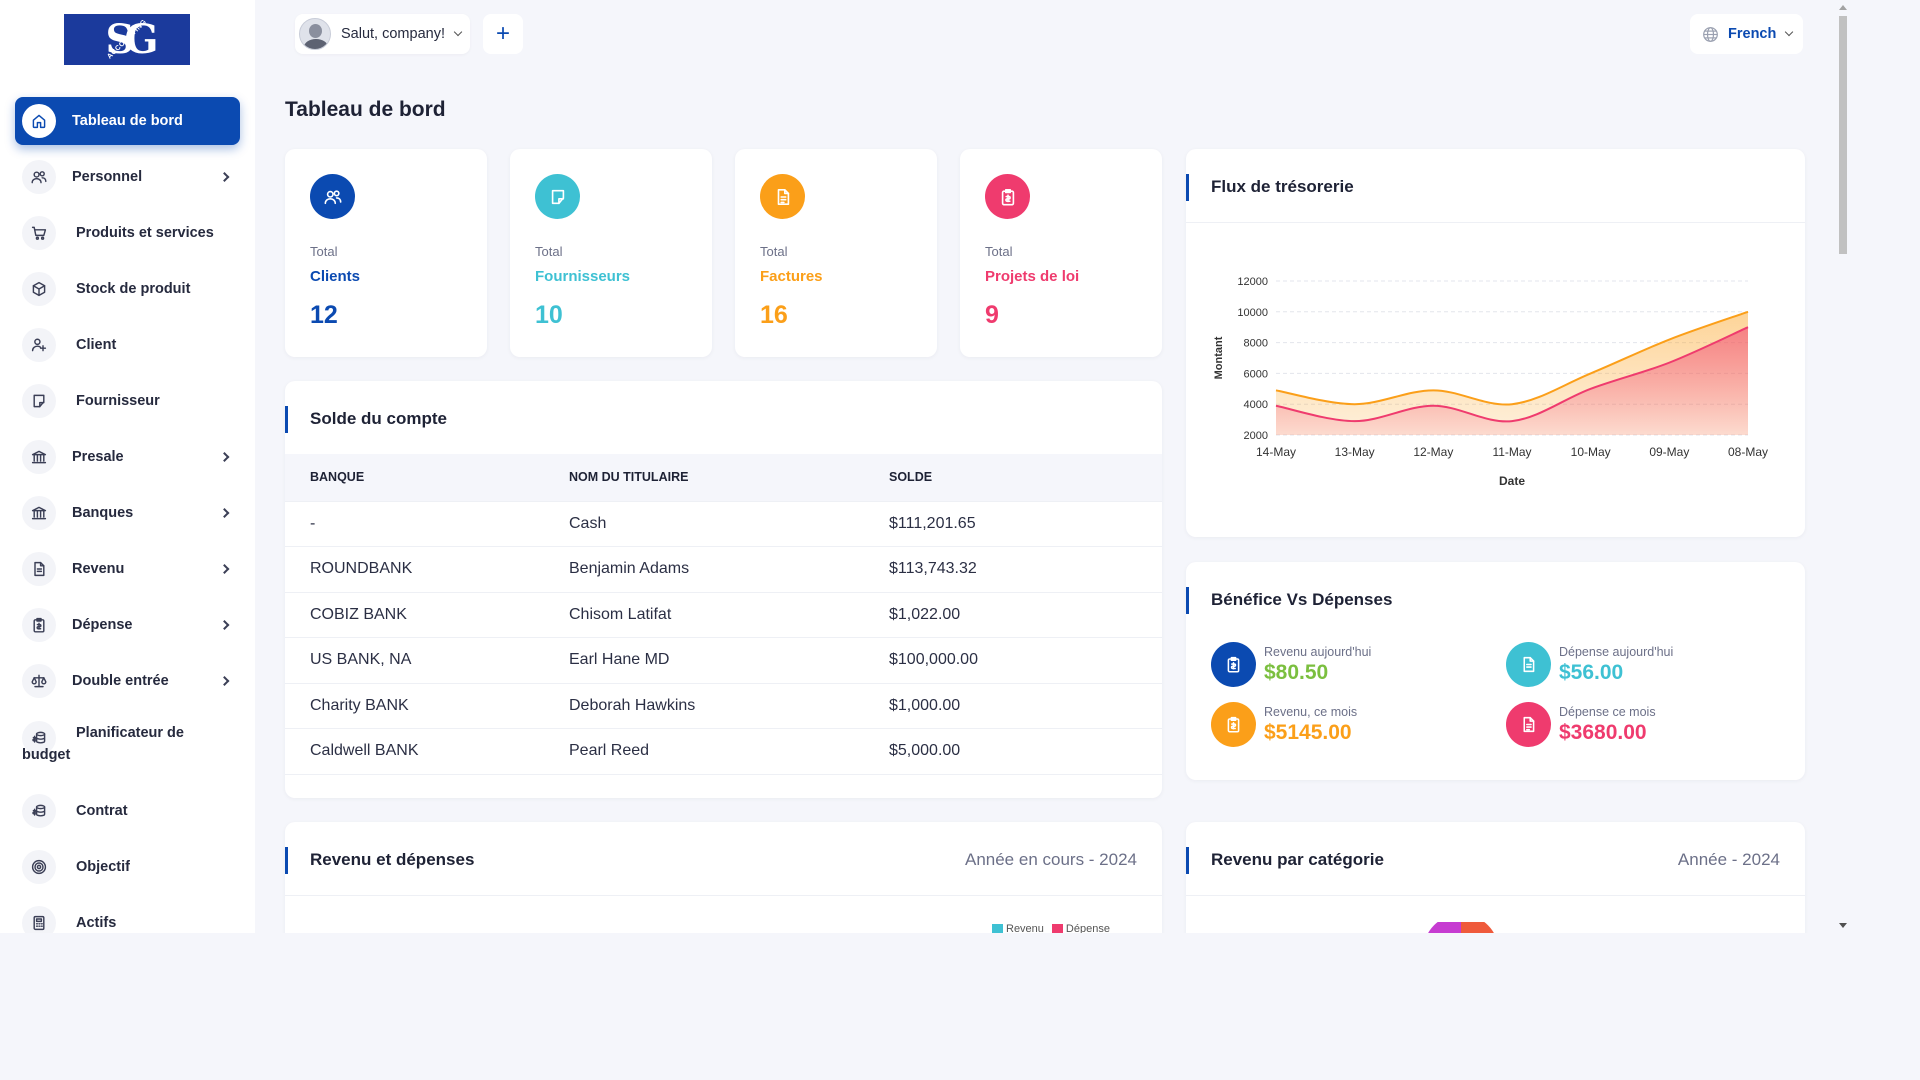 Image resolution: width=1920 pixels, height=1080 pixels. I want to click on box-icon, so click(39, 289).